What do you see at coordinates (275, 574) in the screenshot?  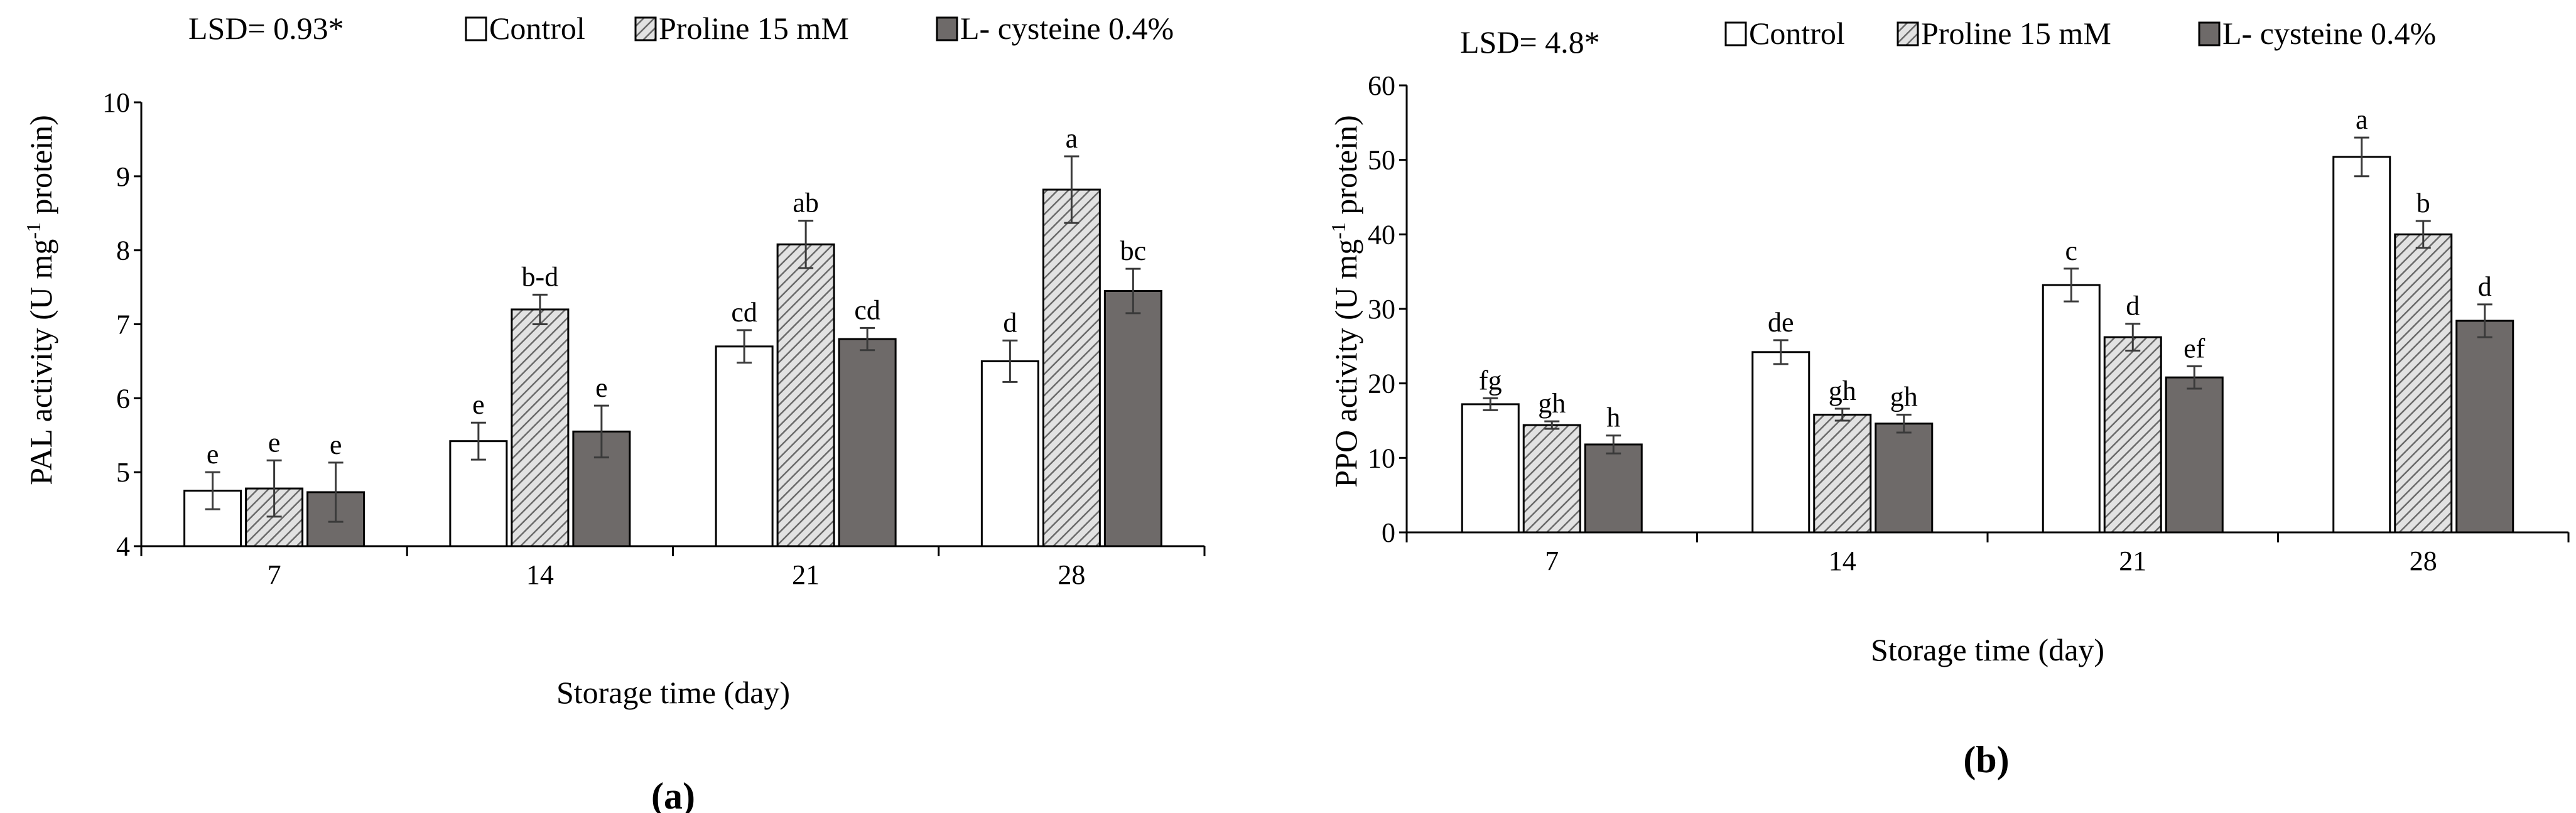 I see `panel-a-xtick-label: 7` at bounding box center [275, 574].